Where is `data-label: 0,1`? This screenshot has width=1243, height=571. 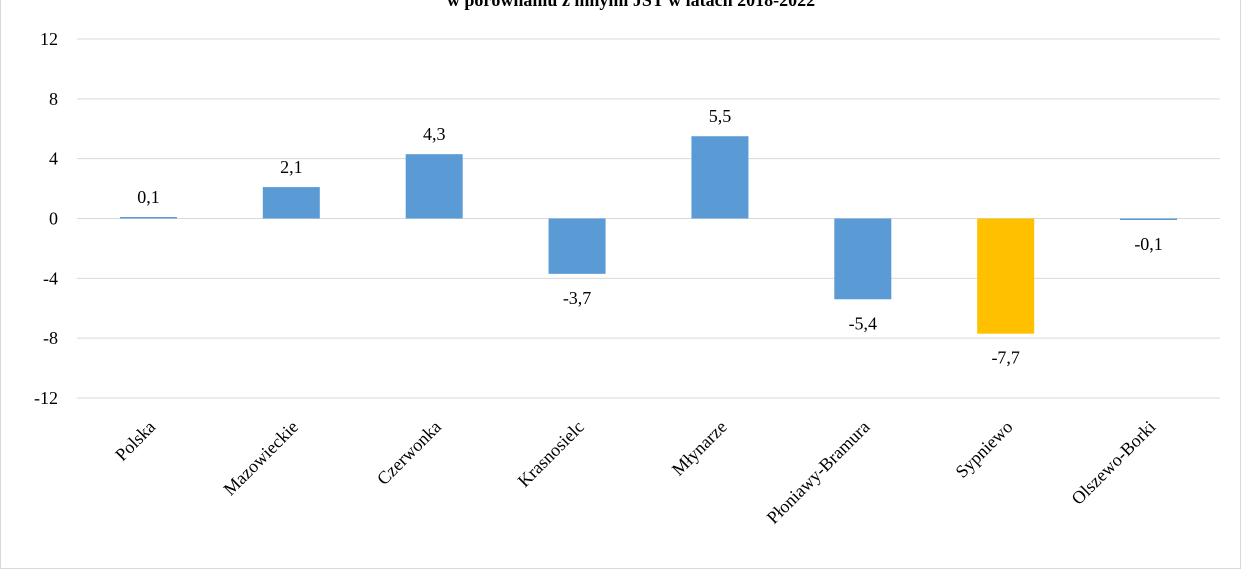
data-label: 0,1 is located at coordinates (148, 197).